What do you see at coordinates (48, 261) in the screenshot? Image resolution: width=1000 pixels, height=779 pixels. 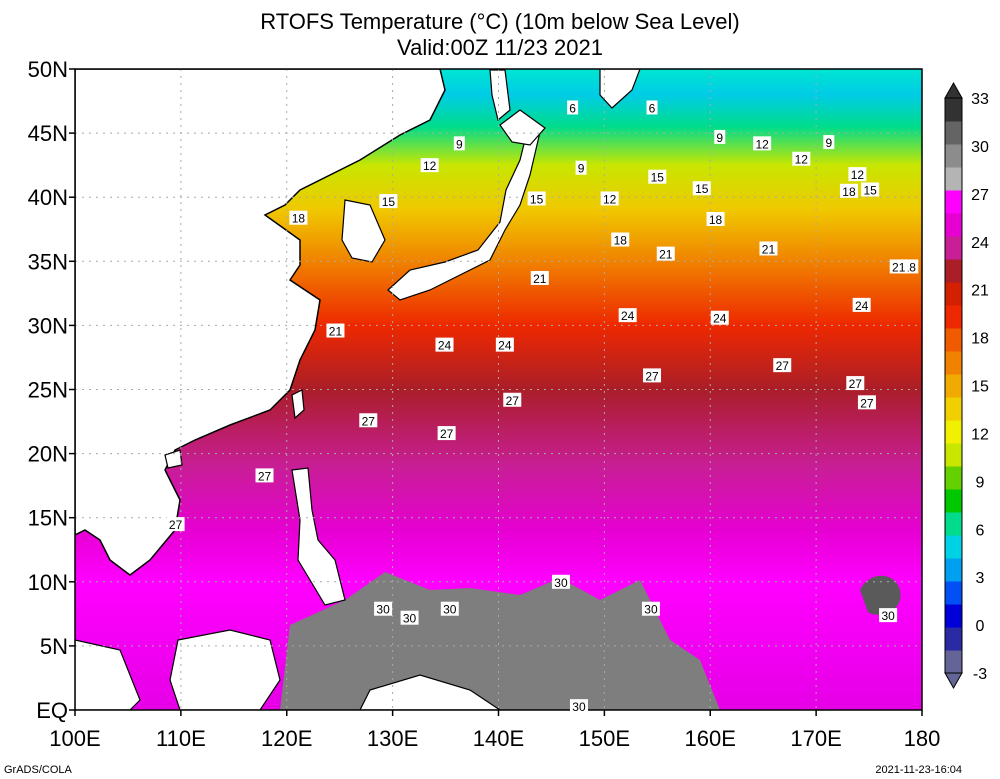 I see `lat-label: 35N` at bounding box center [48, 261].